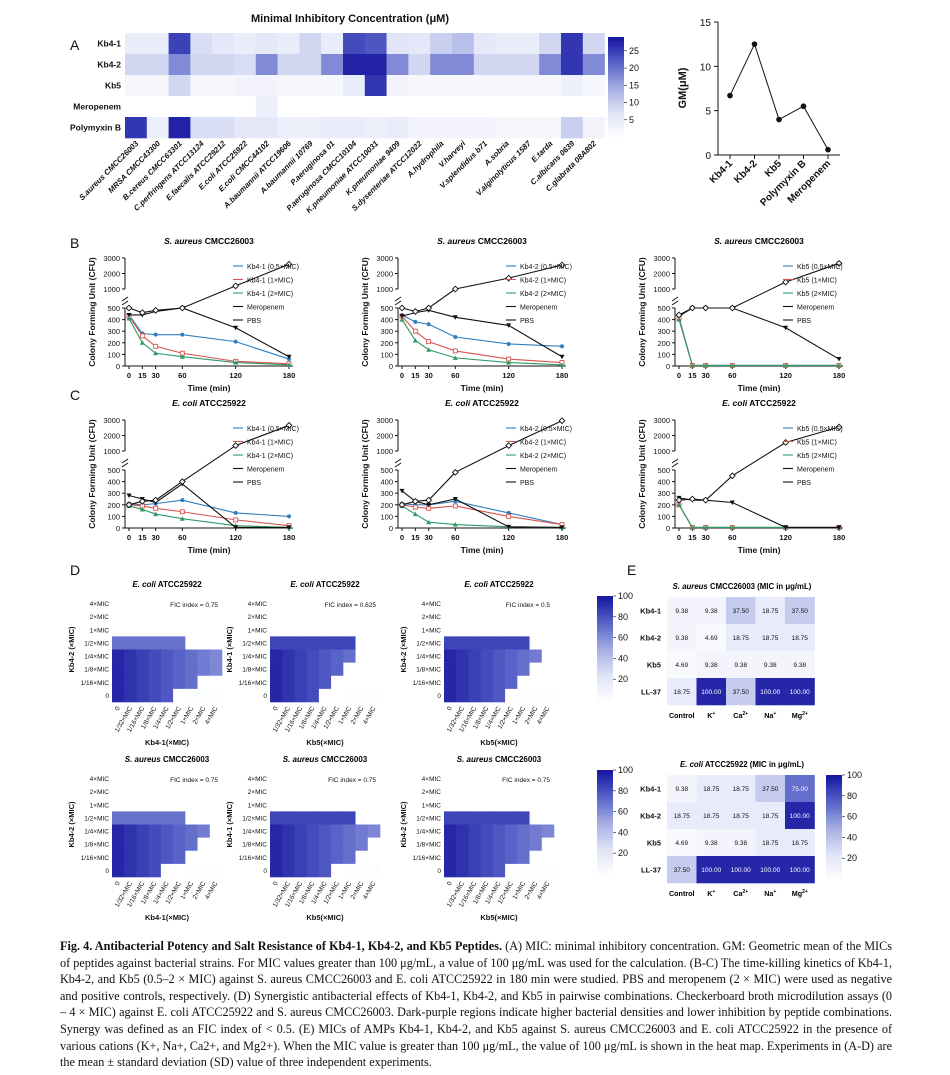 This screenshot has height=1075, width=950. I want to click on fic-index: FIC index = 0.5, so click(528, 605).